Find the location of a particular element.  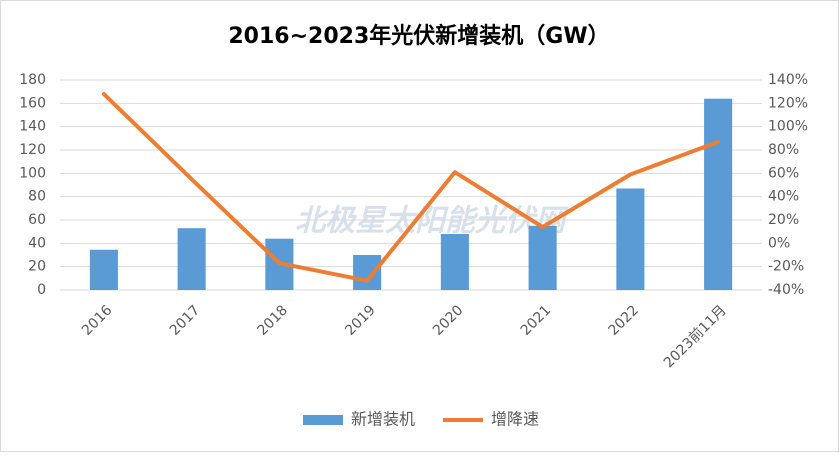

y-tick-label: 60 is located at coordinates (37, 220).